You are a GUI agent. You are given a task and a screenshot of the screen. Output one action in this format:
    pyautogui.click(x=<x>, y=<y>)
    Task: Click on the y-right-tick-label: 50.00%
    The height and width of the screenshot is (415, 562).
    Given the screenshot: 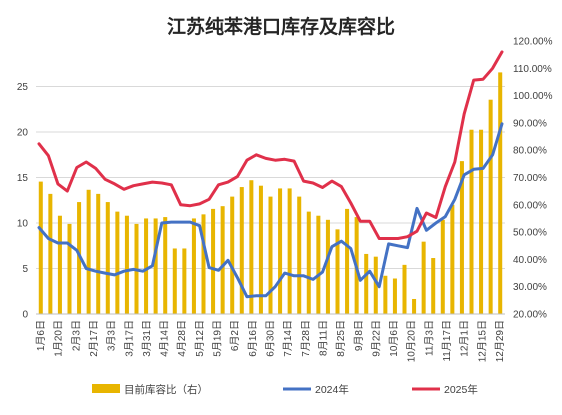 What is the action you would take?
    pyautogui.click(x=530, y=233)
    